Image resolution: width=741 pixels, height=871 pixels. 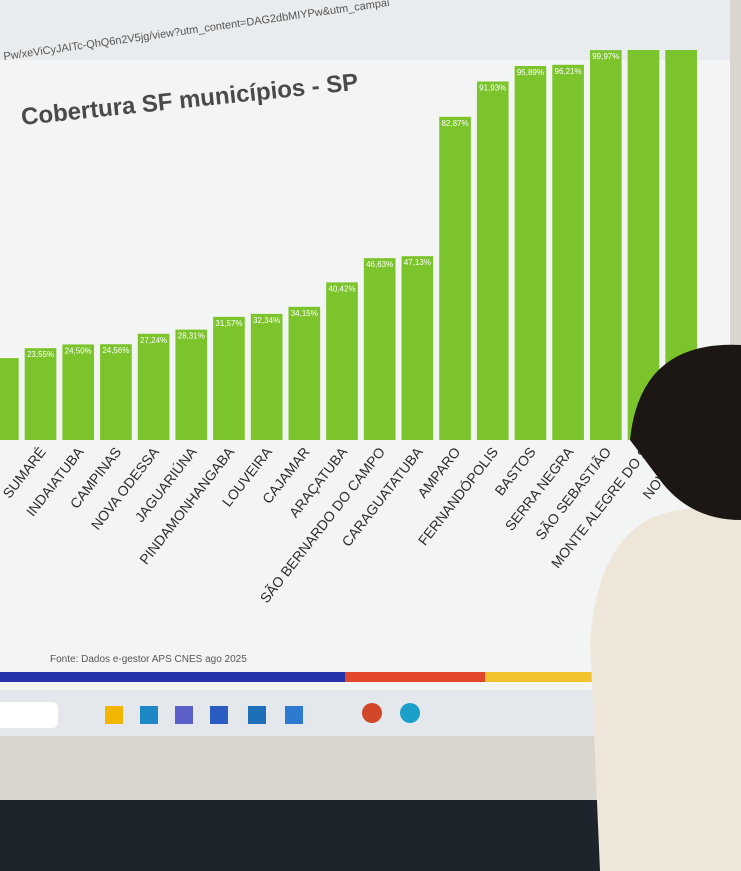 I want to click on taskbar-icons, so click(x=262, y=713).